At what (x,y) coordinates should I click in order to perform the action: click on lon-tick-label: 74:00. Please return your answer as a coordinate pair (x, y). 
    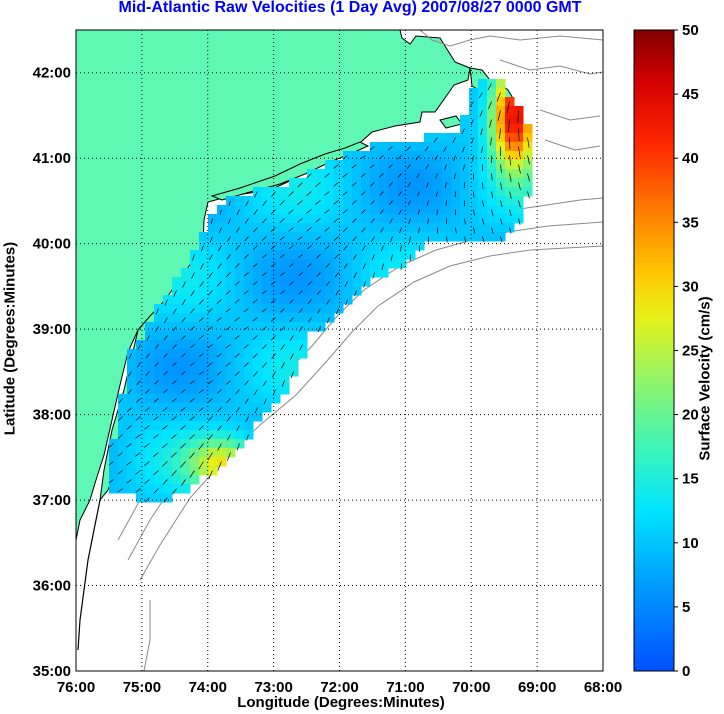
    Looking at the image, I should click on (208, 687).